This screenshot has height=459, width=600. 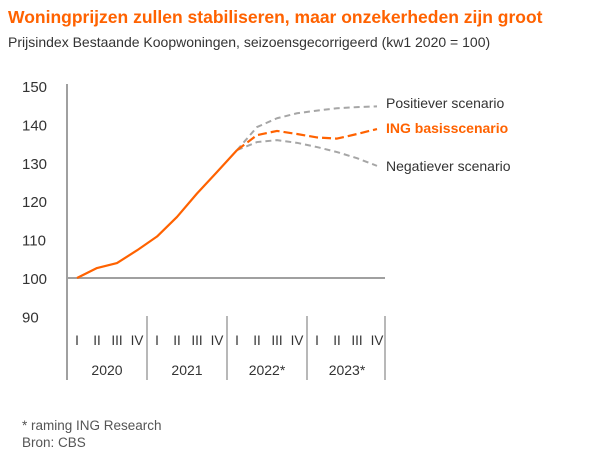 What do you see at coordinates (267, 370) in the screenshot?
I see `x-year-label: 2022*` at bounding box center [267, 370].